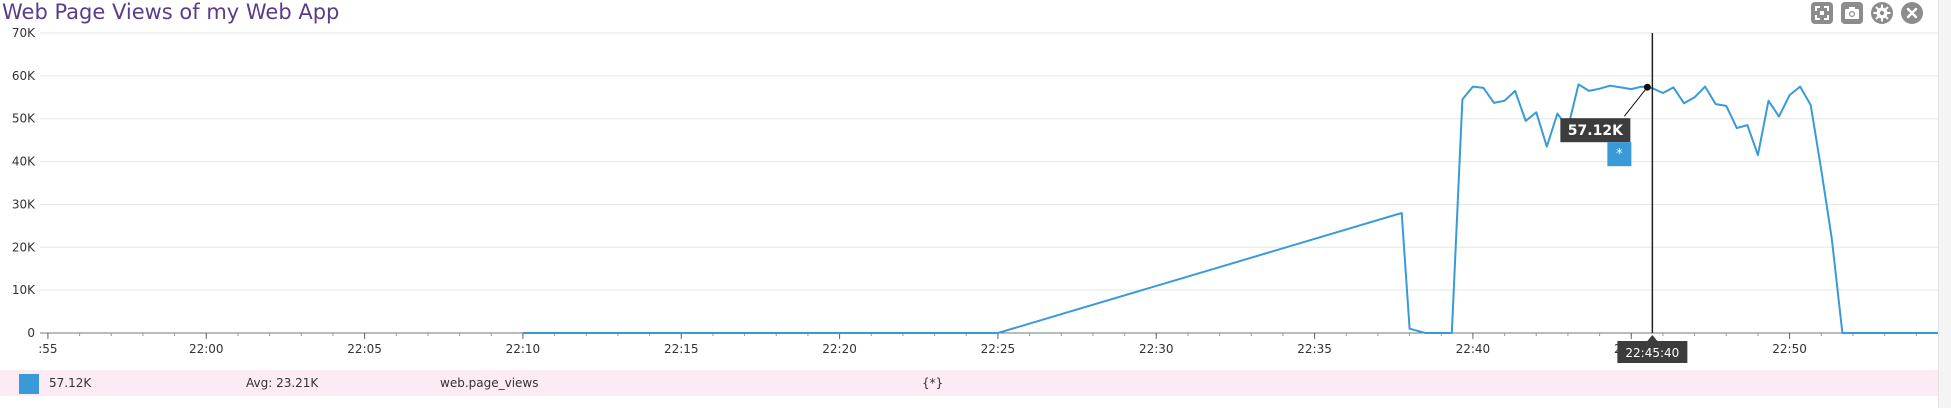  What do you see at coordinates (1652, 338) in the screenshot?
I see `hover-time-pointer` at bounding box center [1652, 338].